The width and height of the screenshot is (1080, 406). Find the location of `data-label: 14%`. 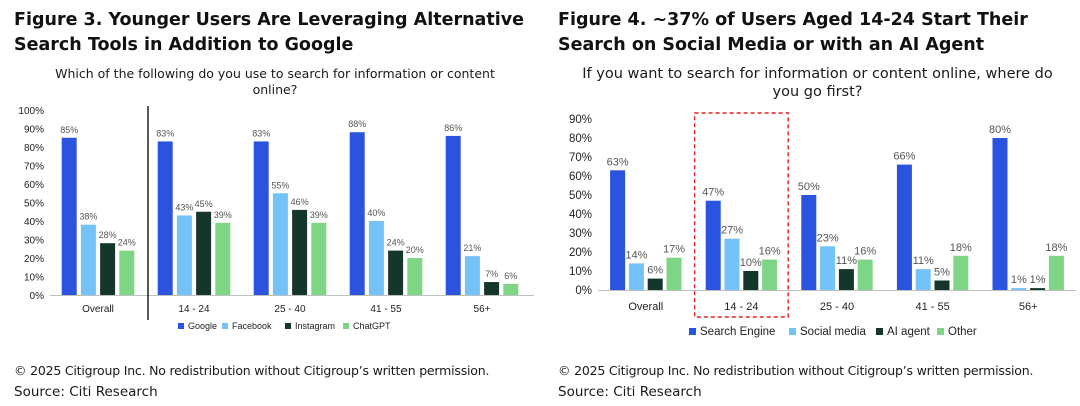

data-label: 14% is located at coordinates (636, 255).